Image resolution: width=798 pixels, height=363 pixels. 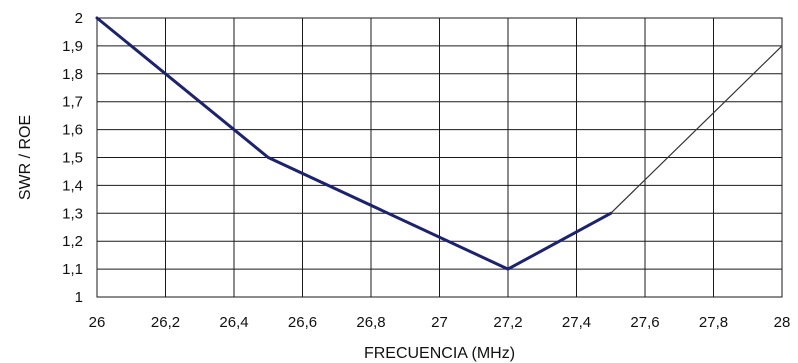 What do you see at coordinates (72, 241) in the screenshot?
I see `y-tick-label: 1,2` at bounding box center [72, 241].